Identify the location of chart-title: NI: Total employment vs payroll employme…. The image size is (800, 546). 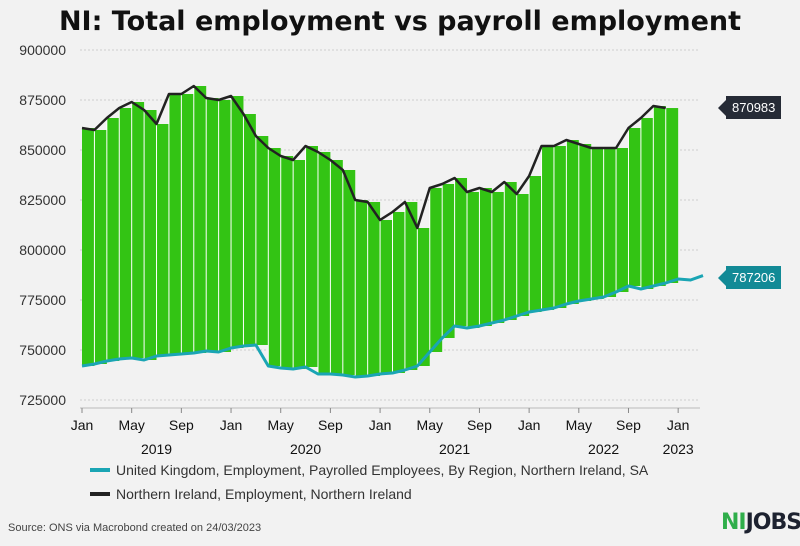
(400, 21).